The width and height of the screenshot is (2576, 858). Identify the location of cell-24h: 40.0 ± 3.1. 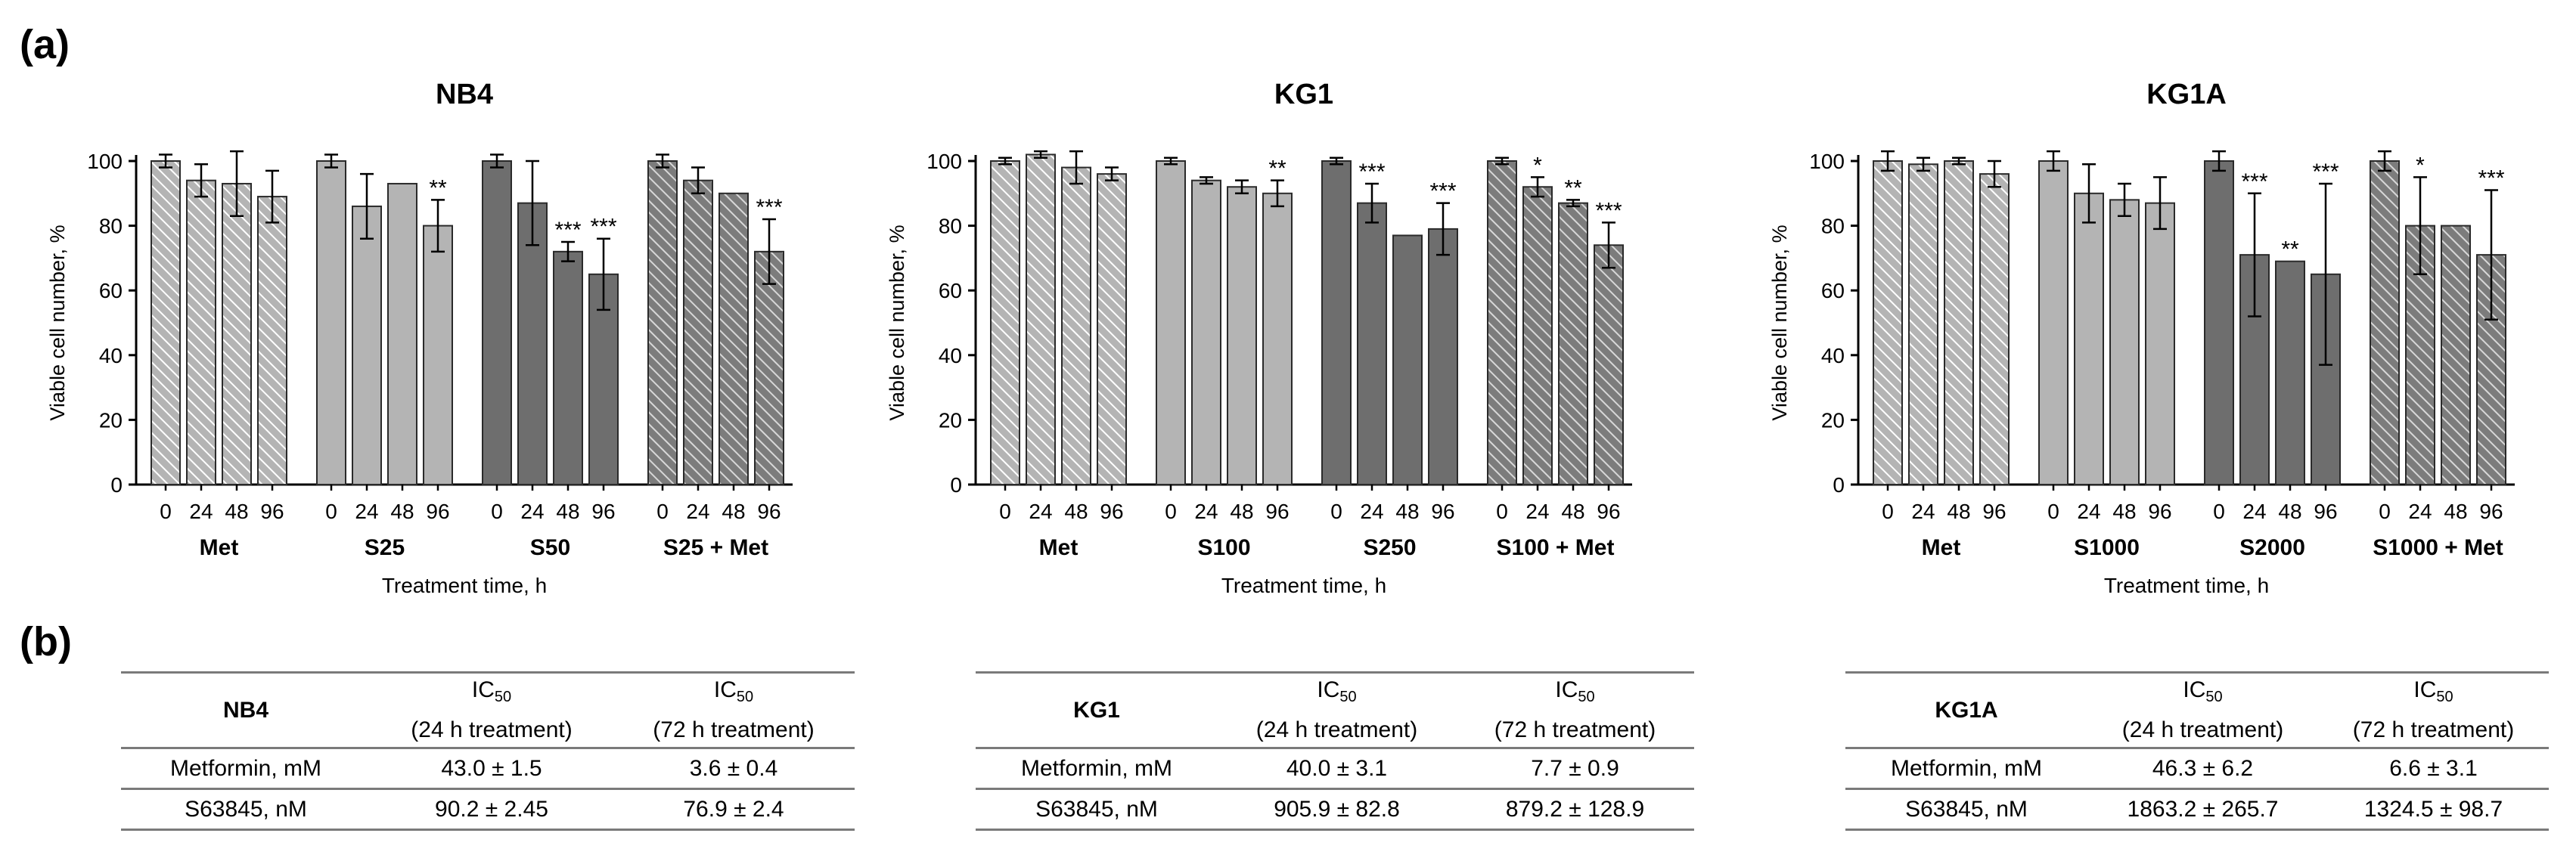
(1337, 768).